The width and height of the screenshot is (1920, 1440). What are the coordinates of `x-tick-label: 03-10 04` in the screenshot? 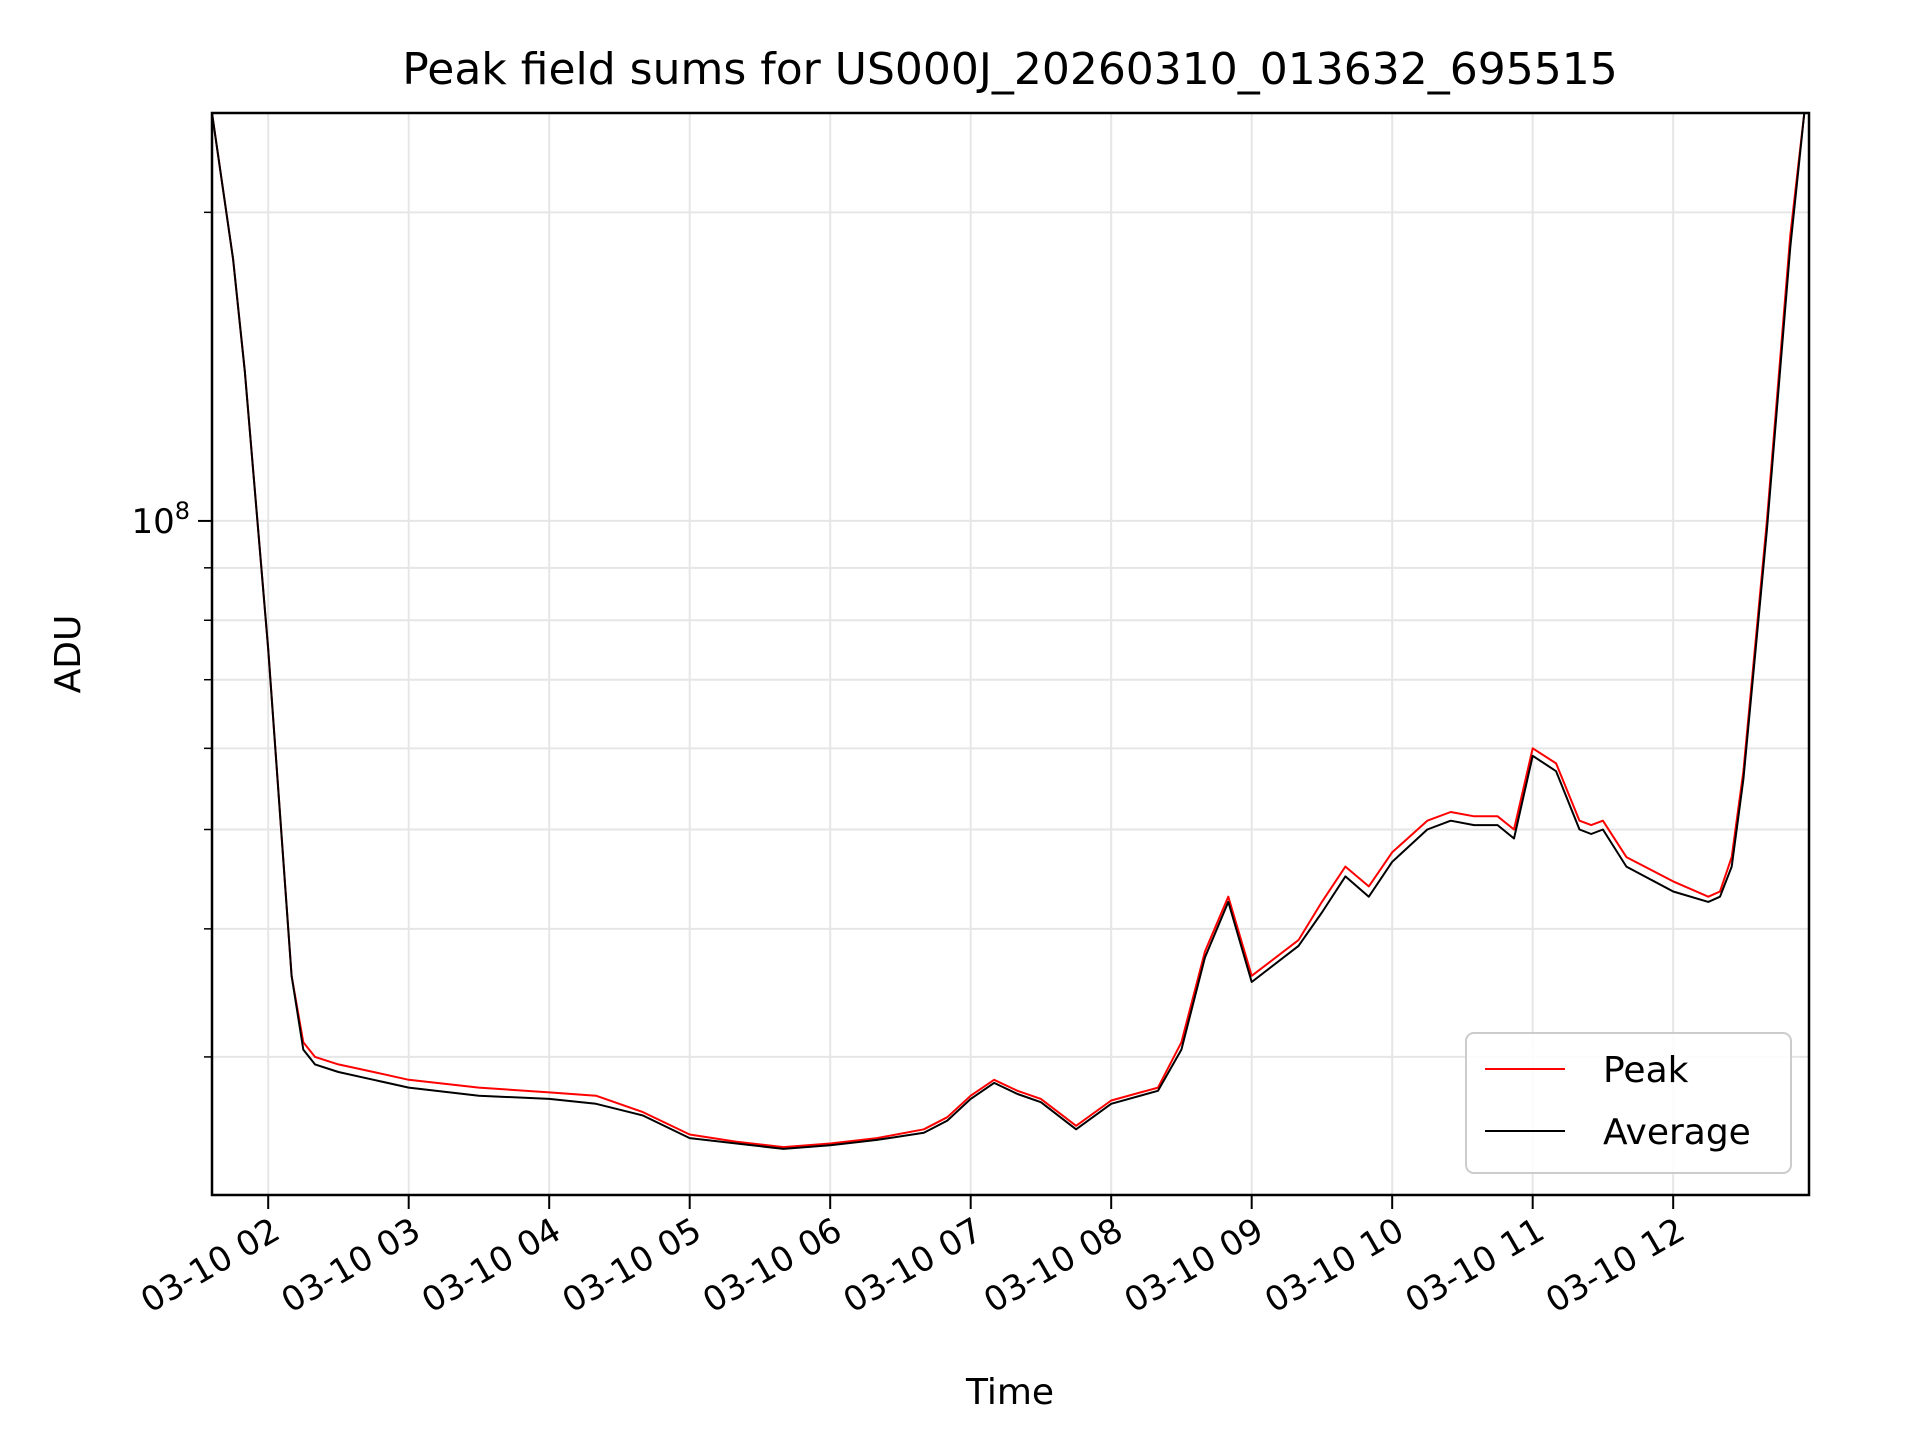 It's located at (491, 1265).